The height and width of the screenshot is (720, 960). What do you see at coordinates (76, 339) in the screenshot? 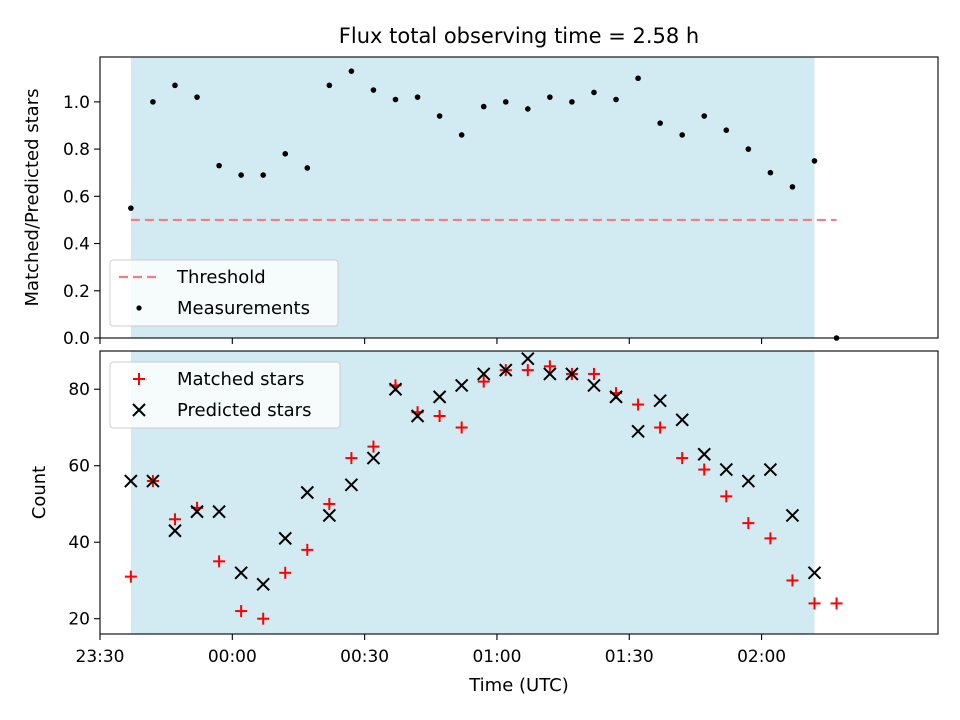
I see `top-ytick-label: 0.0` at bounding box center [76, 339].